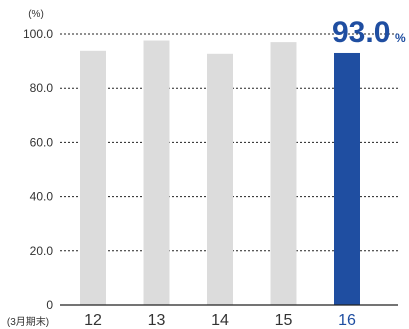  What do you see at coordinates (42, 251) in the screenshot?
I see `y-tick-label: 20.0` at bounding box center [42, 251].